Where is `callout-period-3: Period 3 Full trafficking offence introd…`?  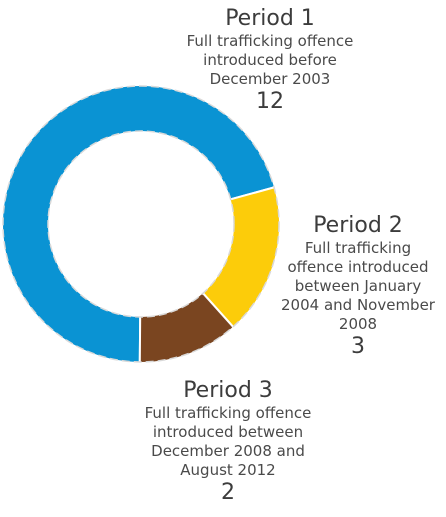 callout-period-3: Period 3 Full trafficking offence introd… is located at coordinates (228, 442).